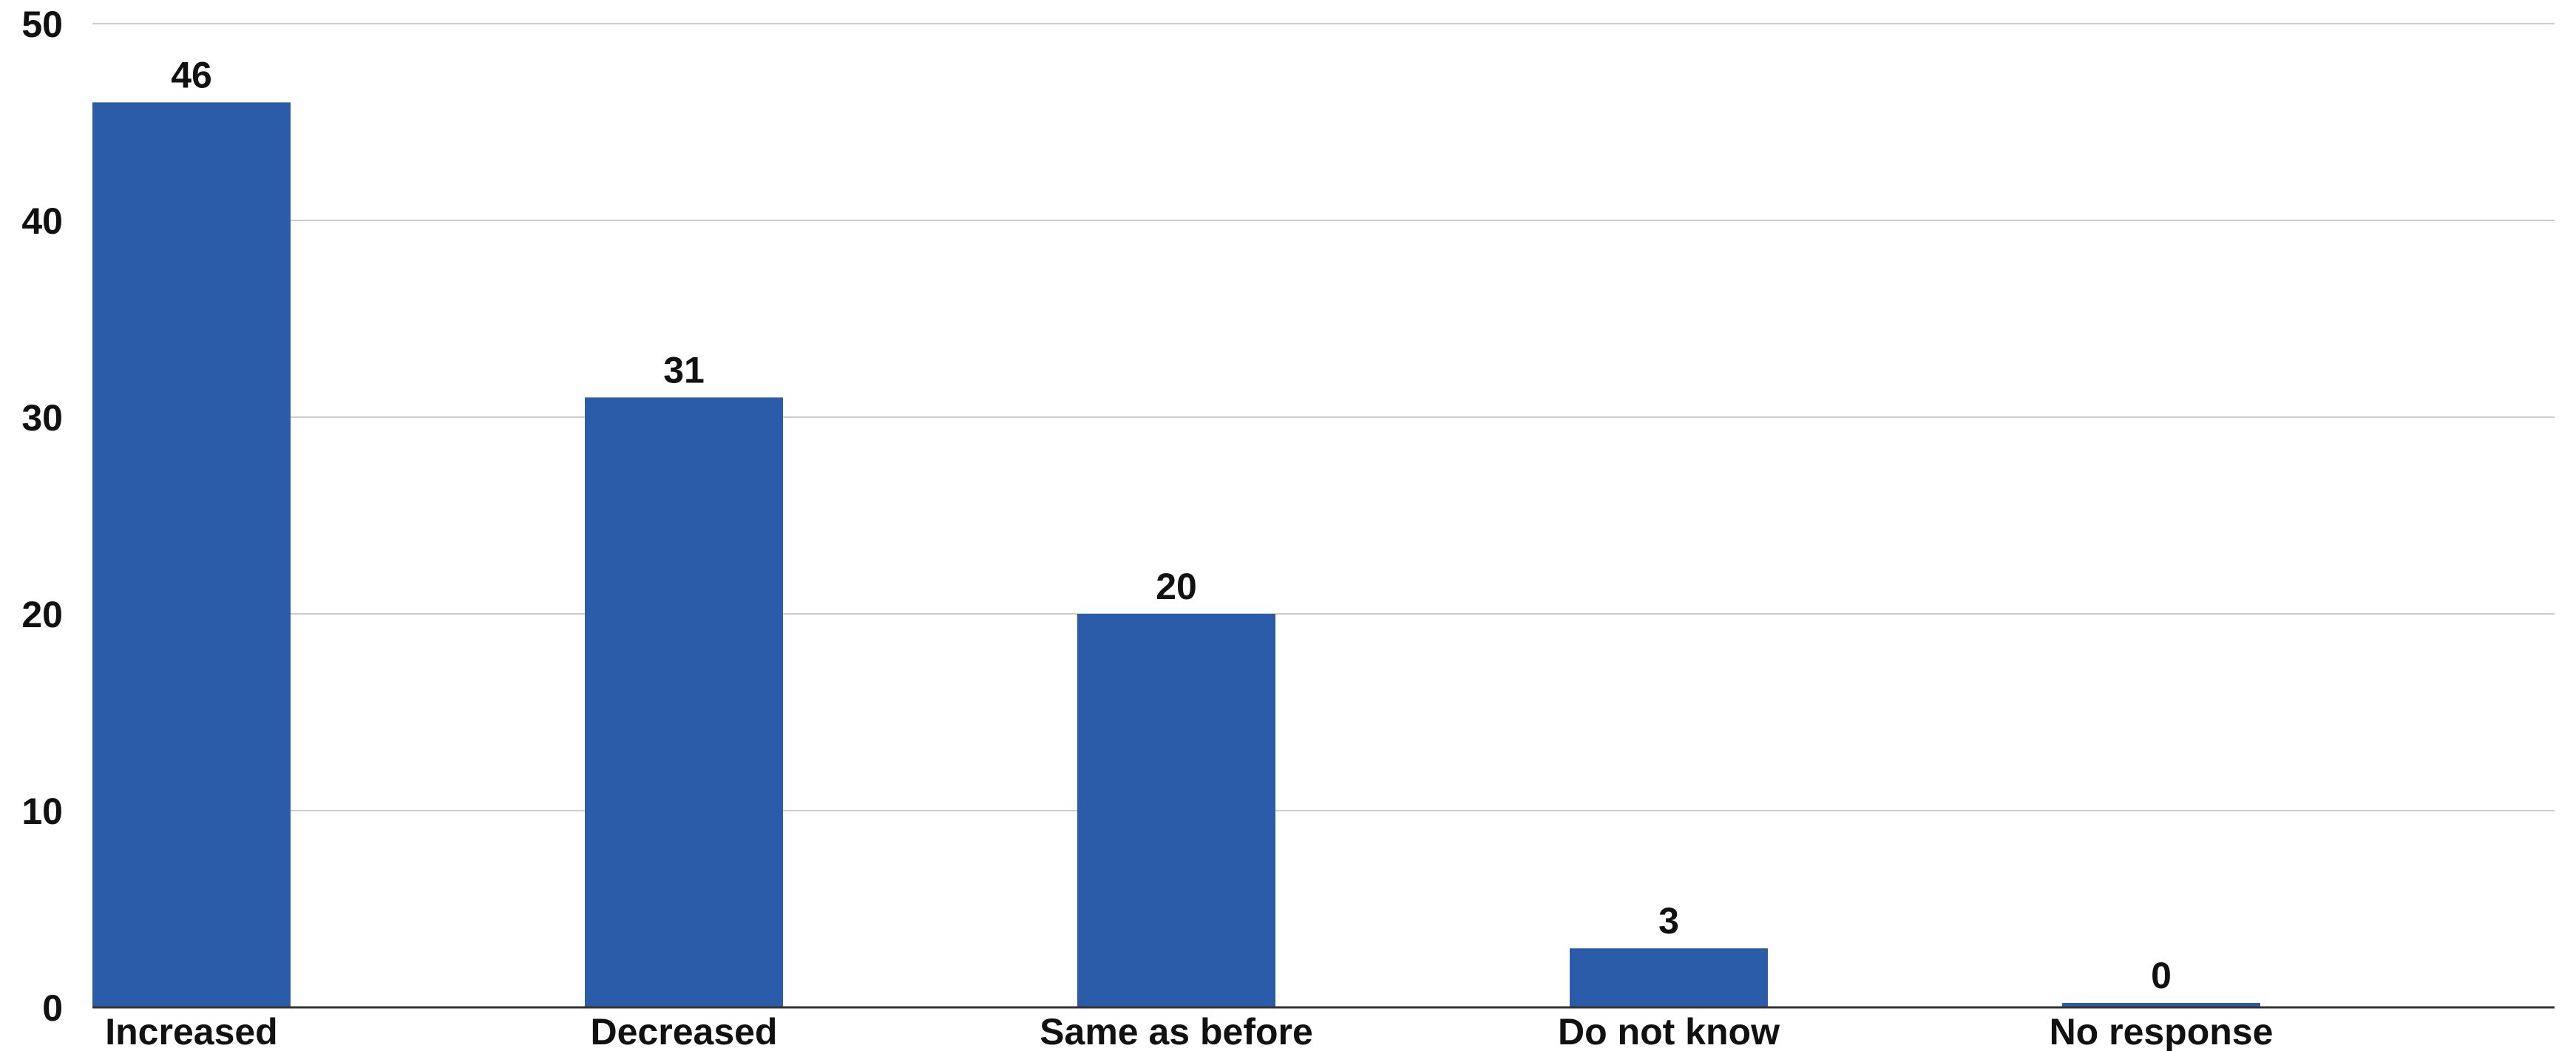  What do you see at coordinates (42, 221) in the screenshot?
I see `y-tick-label: 40` at bounding box center [42, 221].